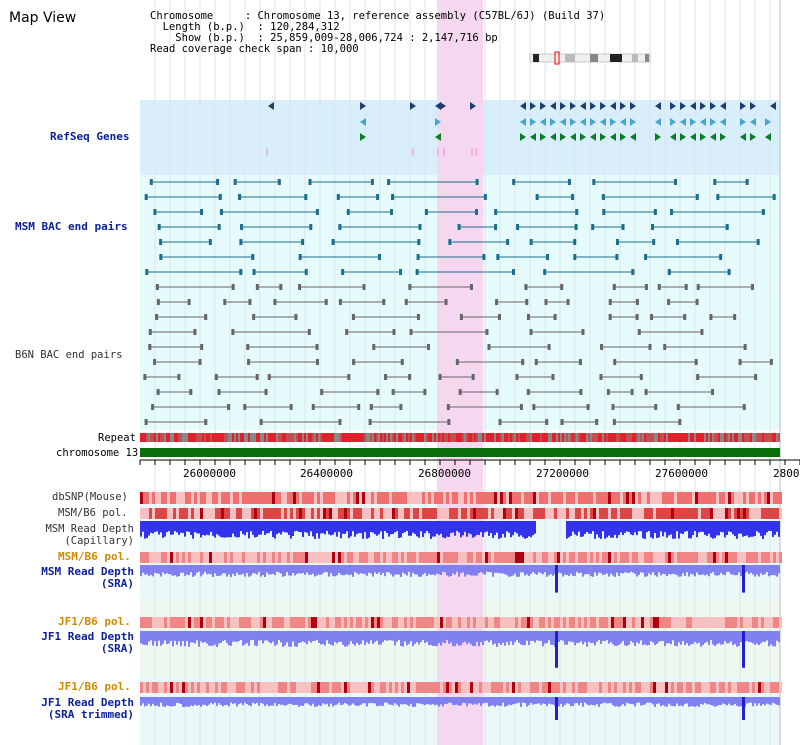  Describe the element at coordinates (93, 513) in the screenshot. I see `track-label-msm-b6-pol: MSM/B6 pol.` at that location.